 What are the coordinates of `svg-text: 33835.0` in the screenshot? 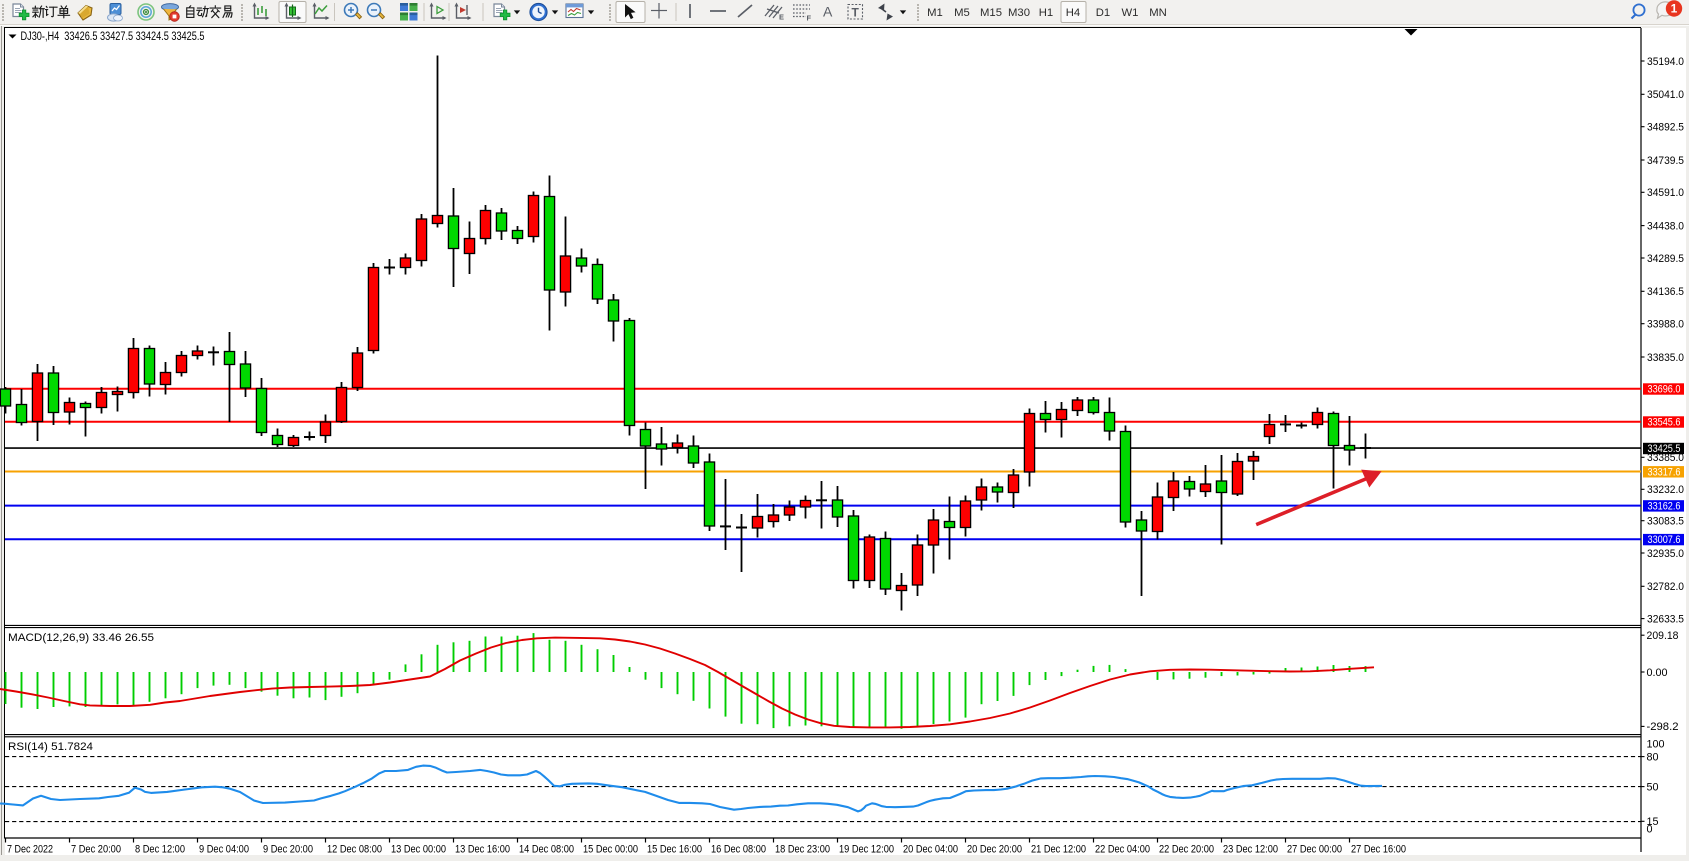 It's located at (1665, 358).